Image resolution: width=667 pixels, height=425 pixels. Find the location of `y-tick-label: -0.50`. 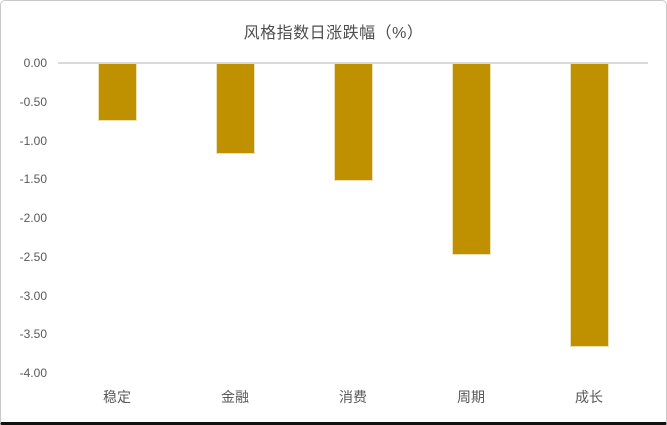

y-tick-label: -0.50 is located at coordinates (33, 101).